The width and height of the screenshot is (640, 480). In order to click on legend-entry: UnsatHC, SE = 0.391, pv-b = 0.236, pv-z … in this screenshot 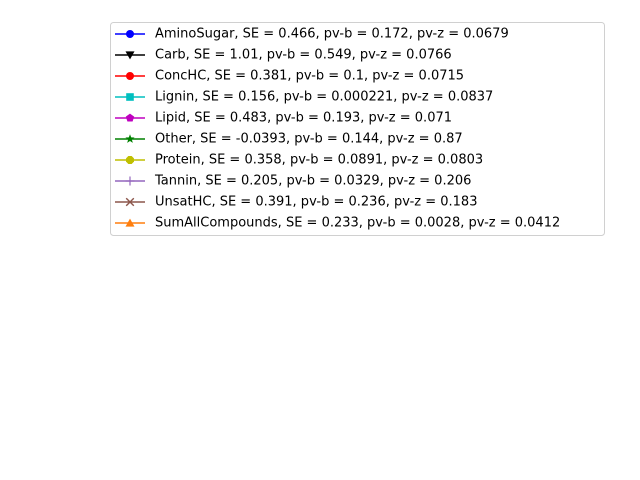, I will do `click(296, 202)`.